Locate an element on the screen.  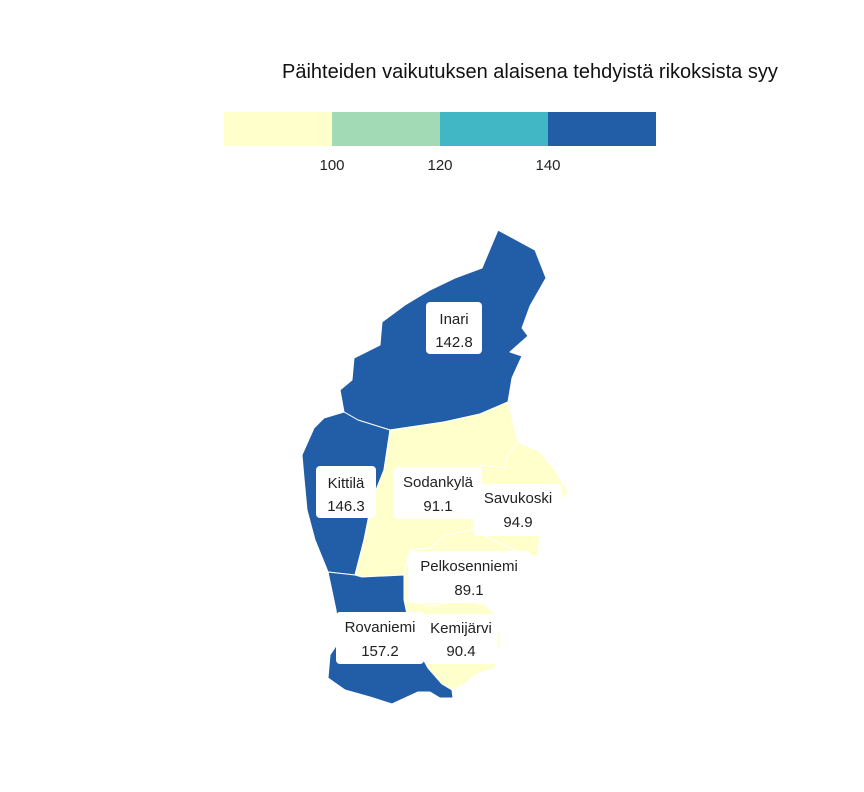
label-inari: Inari 142.8 is located at coordinates (454, 328).